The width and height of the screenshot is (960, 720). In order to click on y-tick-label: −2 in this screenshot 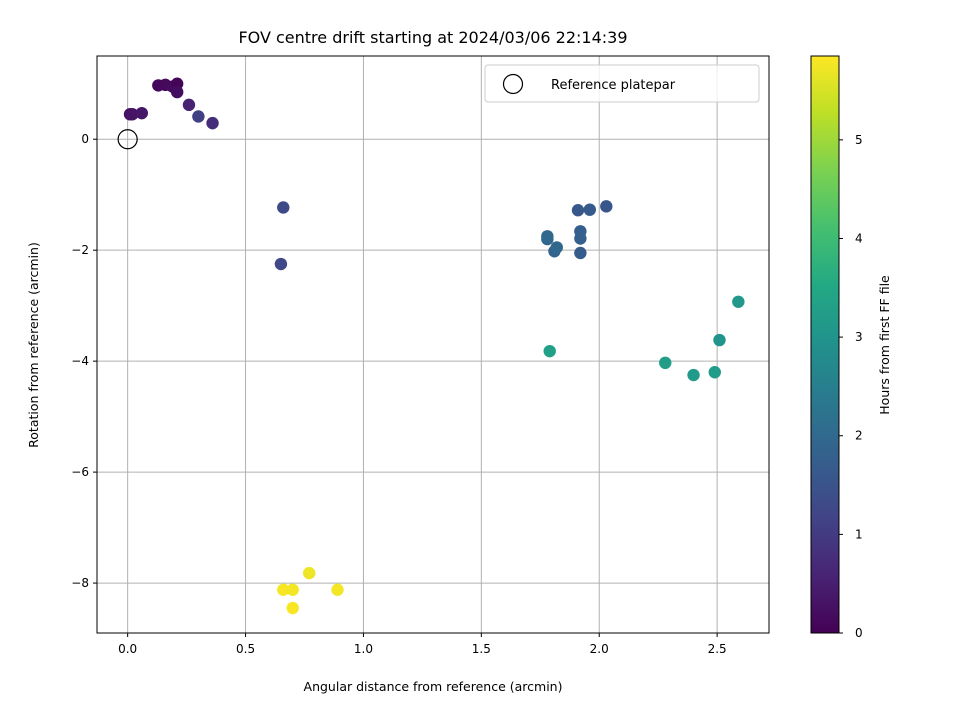, I will do `click(80, 250)`.